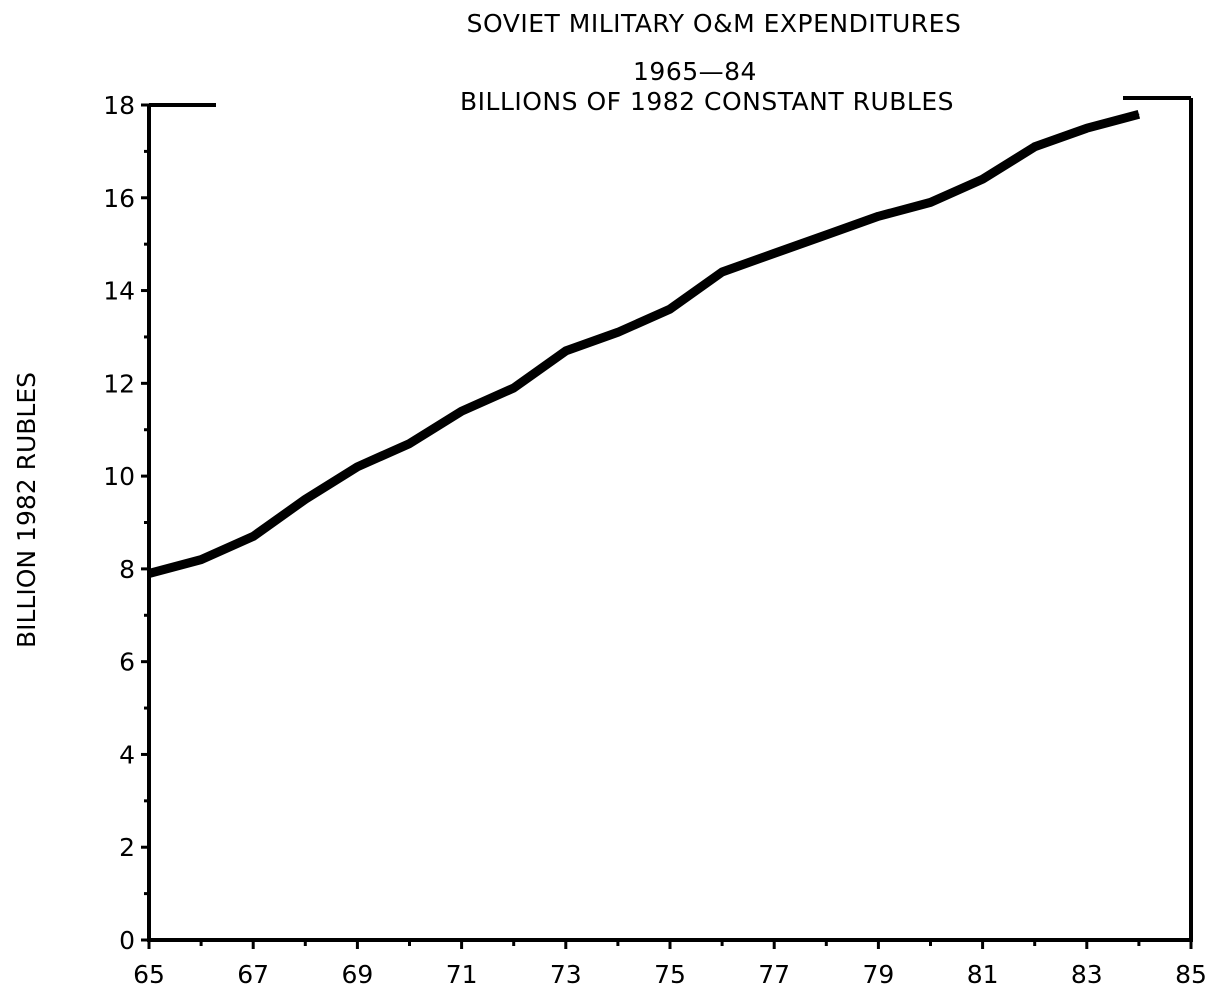 Image resolution: width=1218 pixels, height=995 pixels. Describe the element at coordinates (149, 974) in the screenshot. I see `x-tick-label: 65` at that location.